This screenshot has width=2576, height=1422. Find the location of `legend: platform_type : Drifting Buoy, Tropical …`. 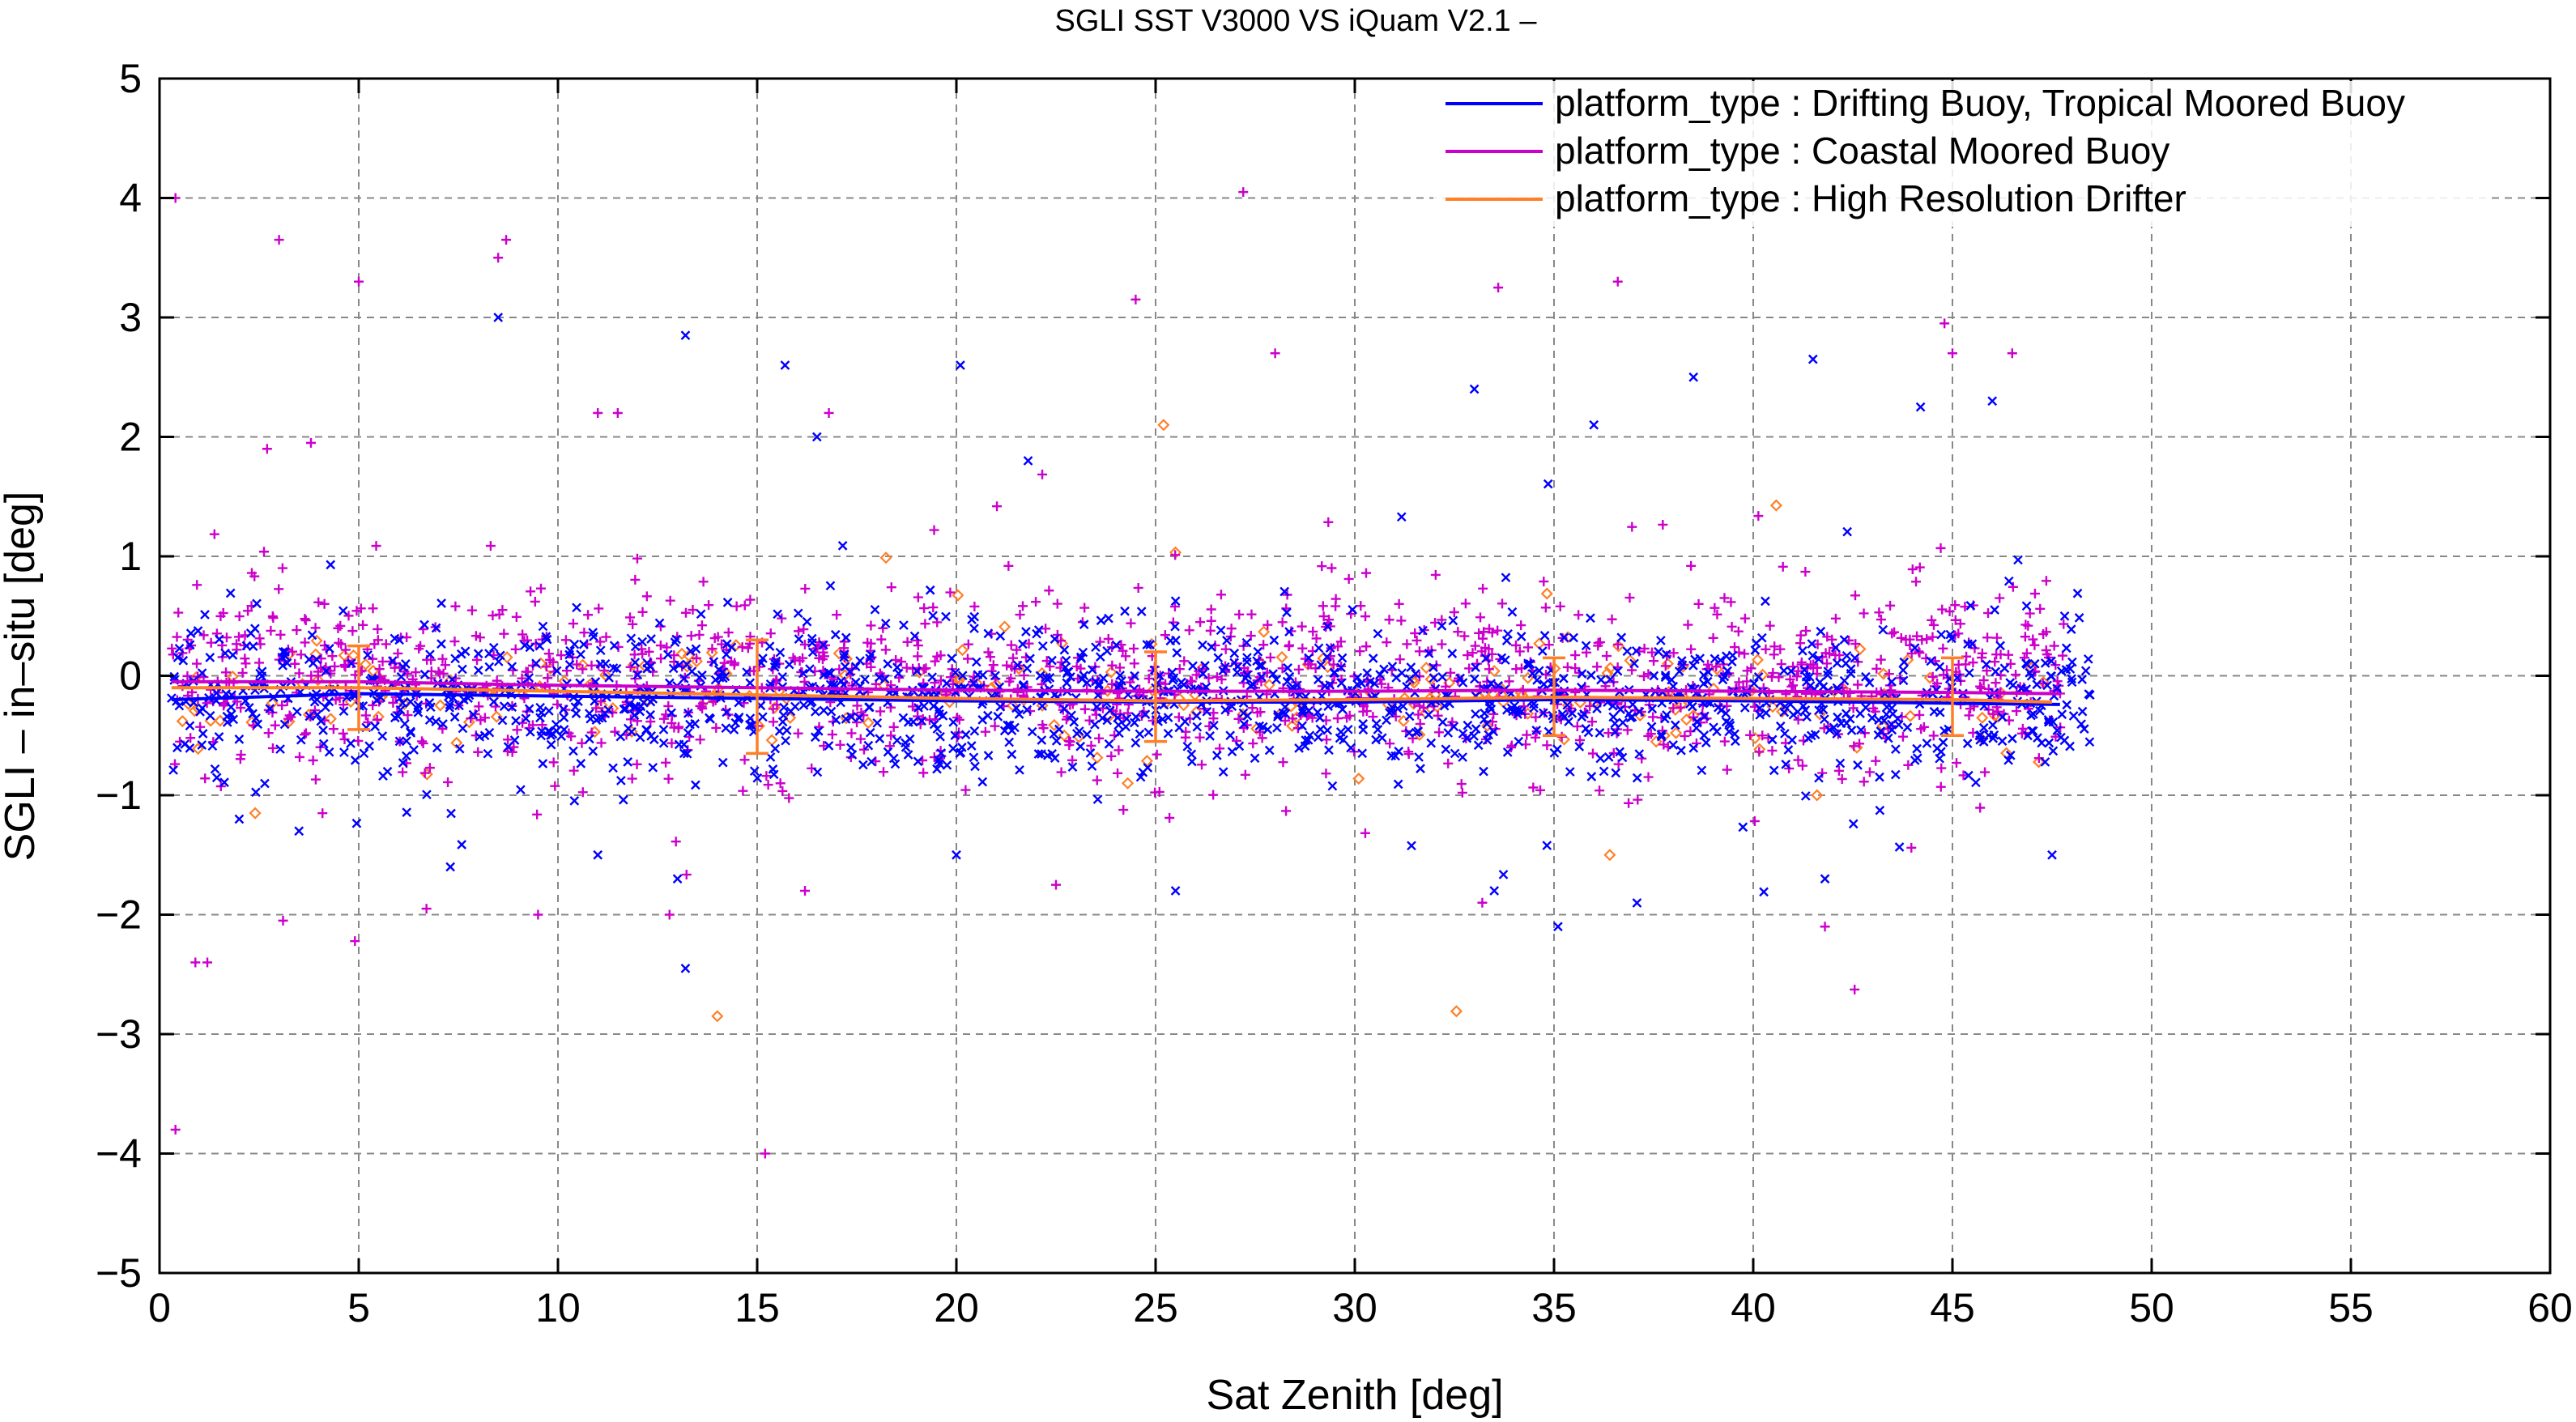

legend: platform_type : Drifting Buoy, Tropical … is located at coordinates (1959, 154).